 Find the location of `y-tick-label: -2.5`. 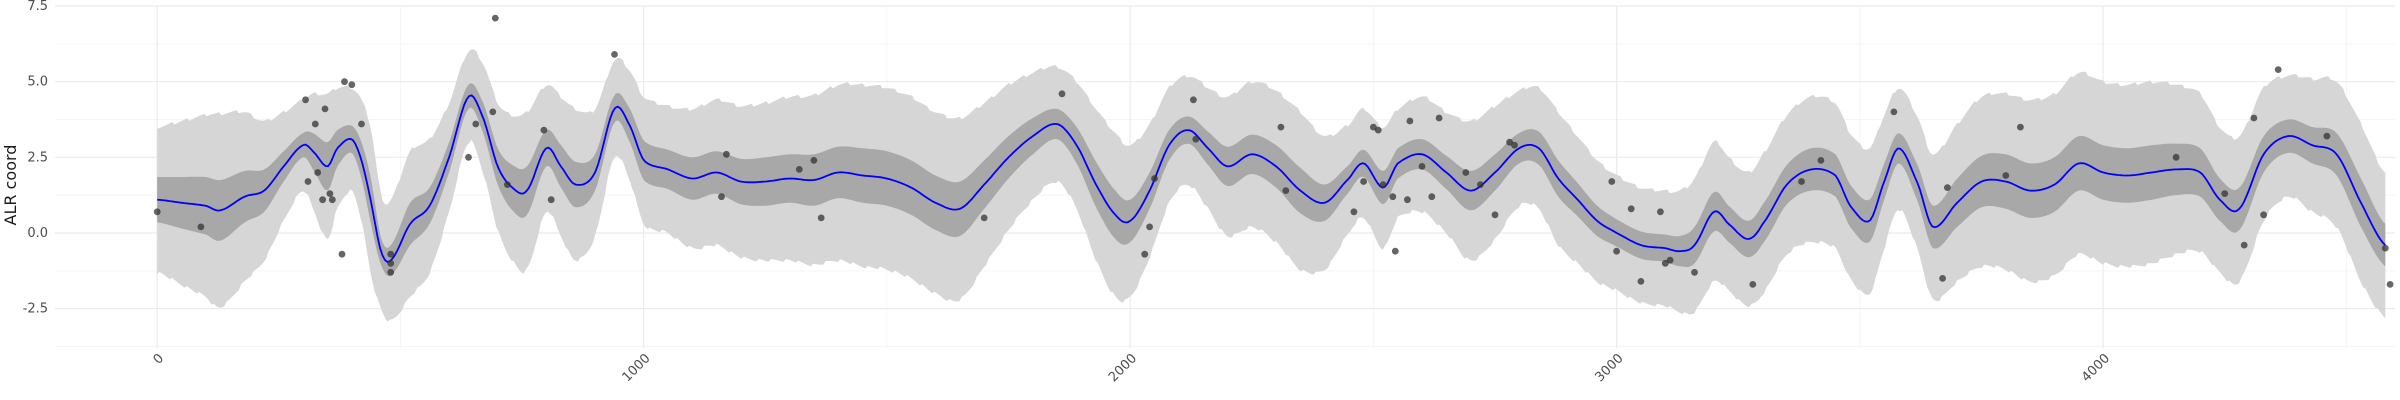

y-tick-label: -2.5 is located at coordinates (35, 309).